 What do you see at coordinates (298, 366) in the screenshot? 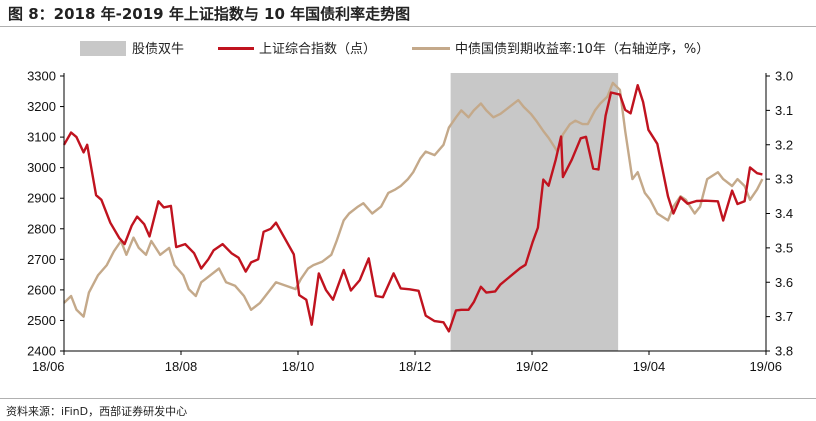
I see `x-axis-tick-label: 18/10` at bounding box center [298, 366].